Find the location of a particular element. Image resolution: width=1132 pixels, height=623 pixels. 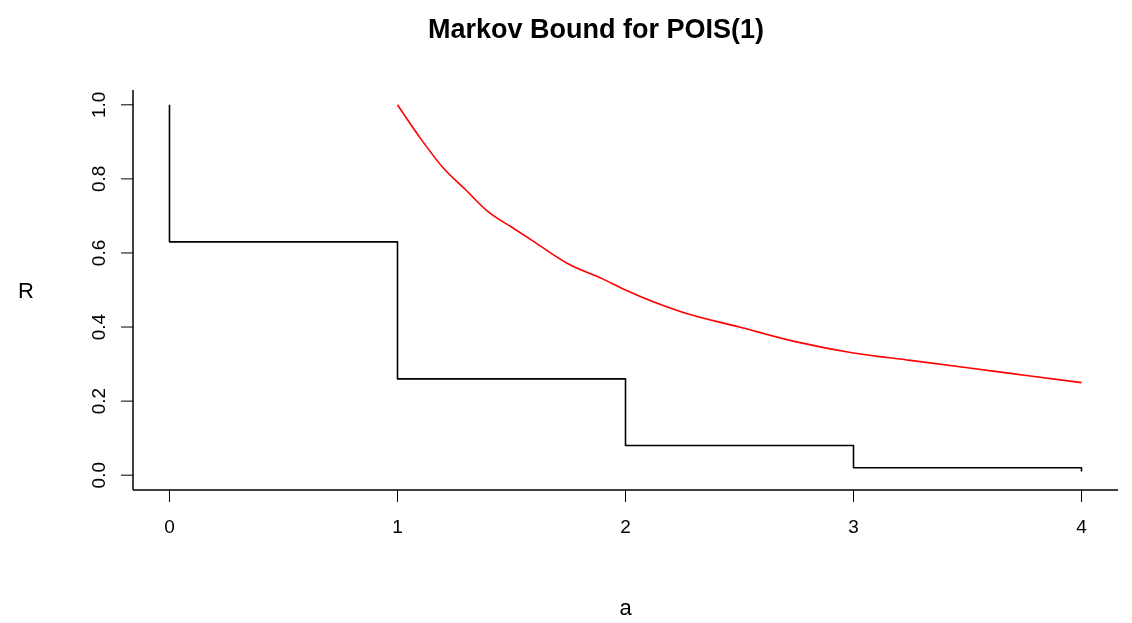

y-tick-label: 0.6 is located at coordinates (98, 253).